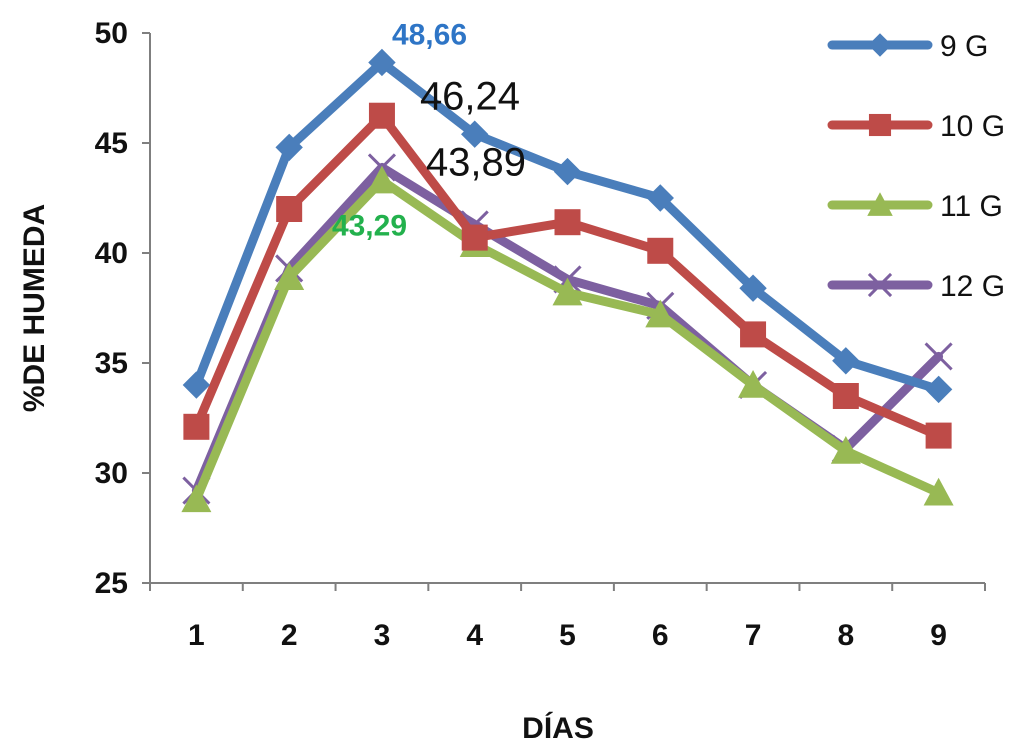 The image size is (1024, 750). Describe the element at coordinates (111, 473) in the screenshot. I see `y-tick-label: 30` at that location.